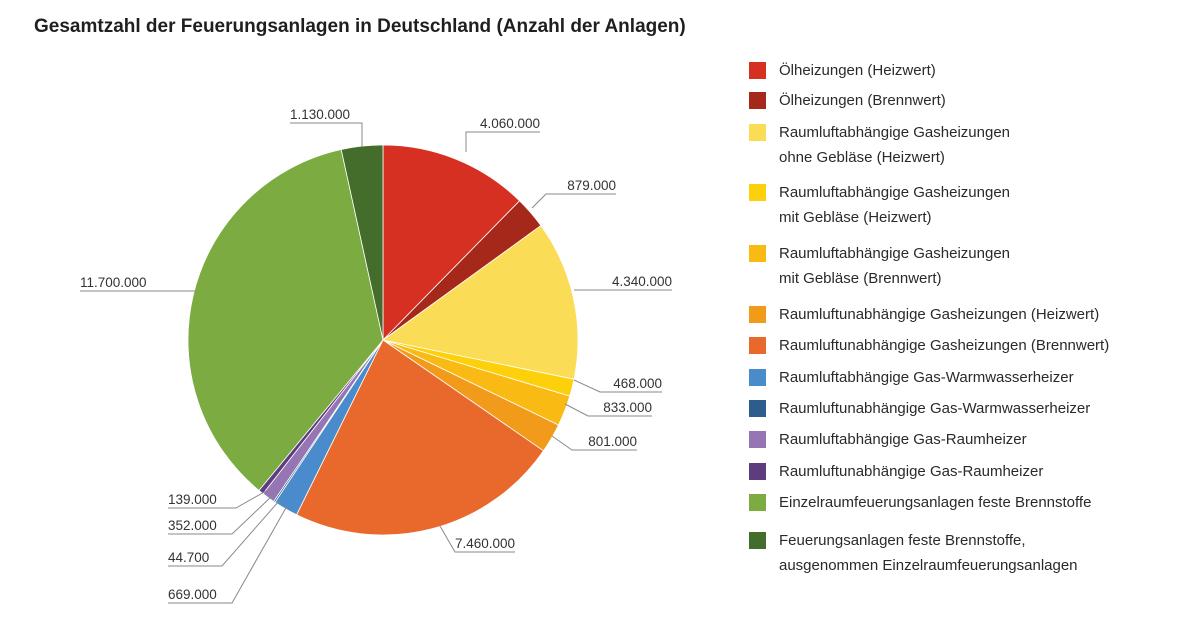  I want to click on value-label: 879.000, so click(591, 185).